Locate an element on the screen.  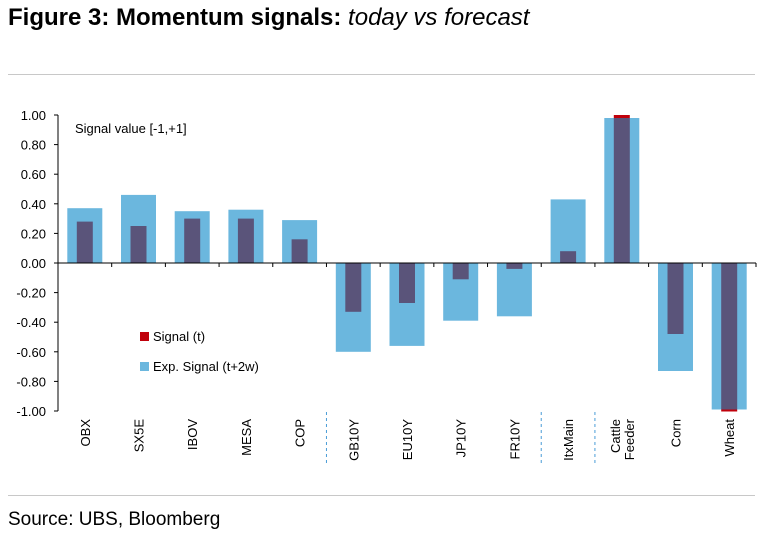
y-tick-label: -0.20 is located at coordinates (31, 293).